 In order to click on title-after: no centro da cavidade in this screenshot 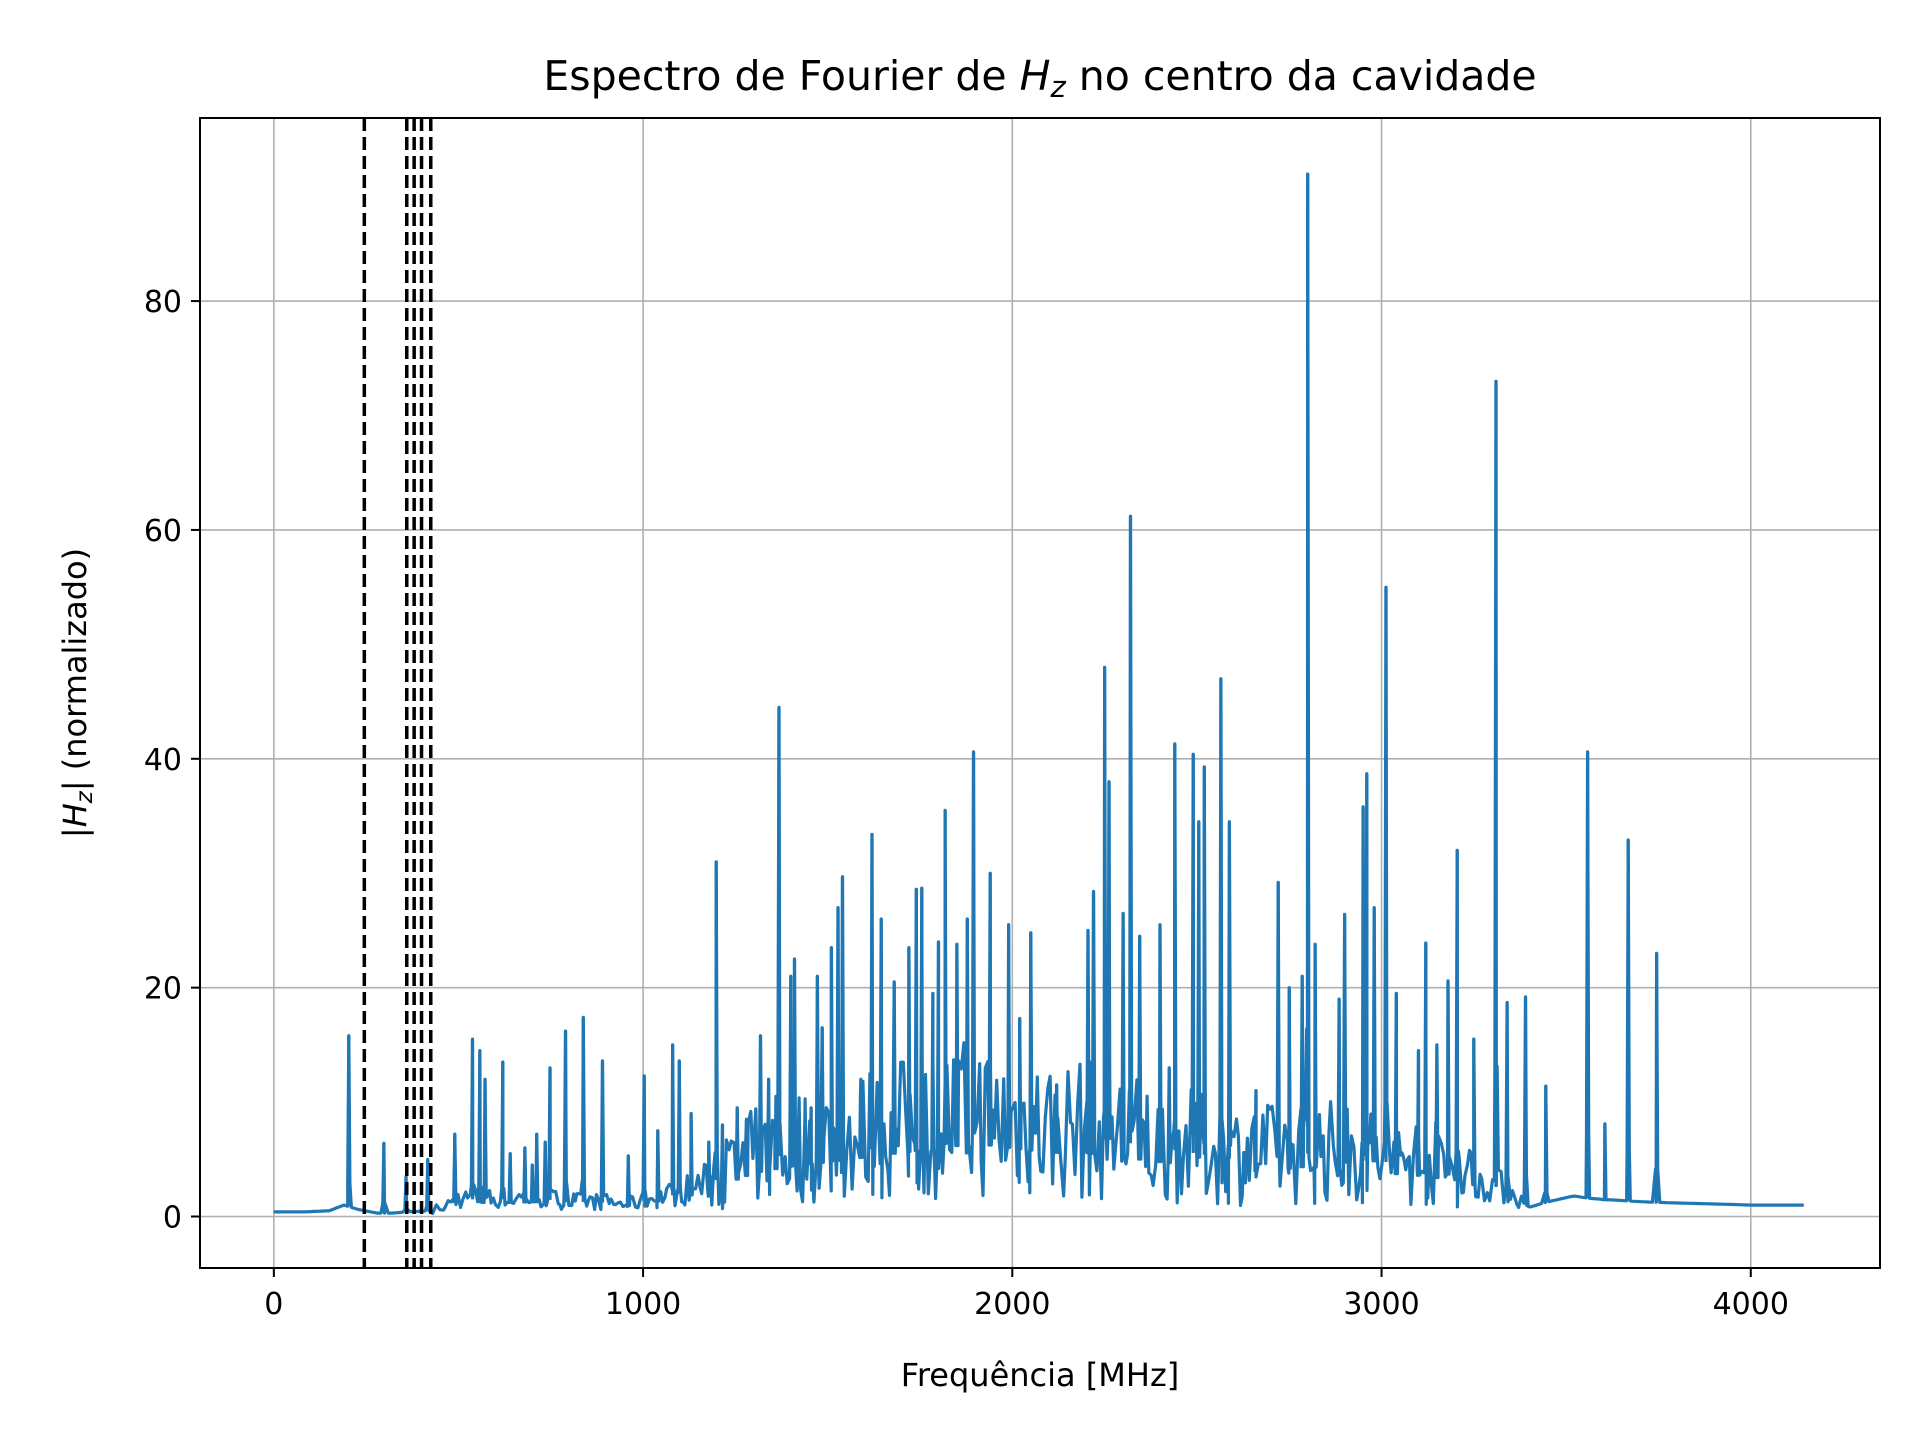, I will do `click(1301, 76)`.